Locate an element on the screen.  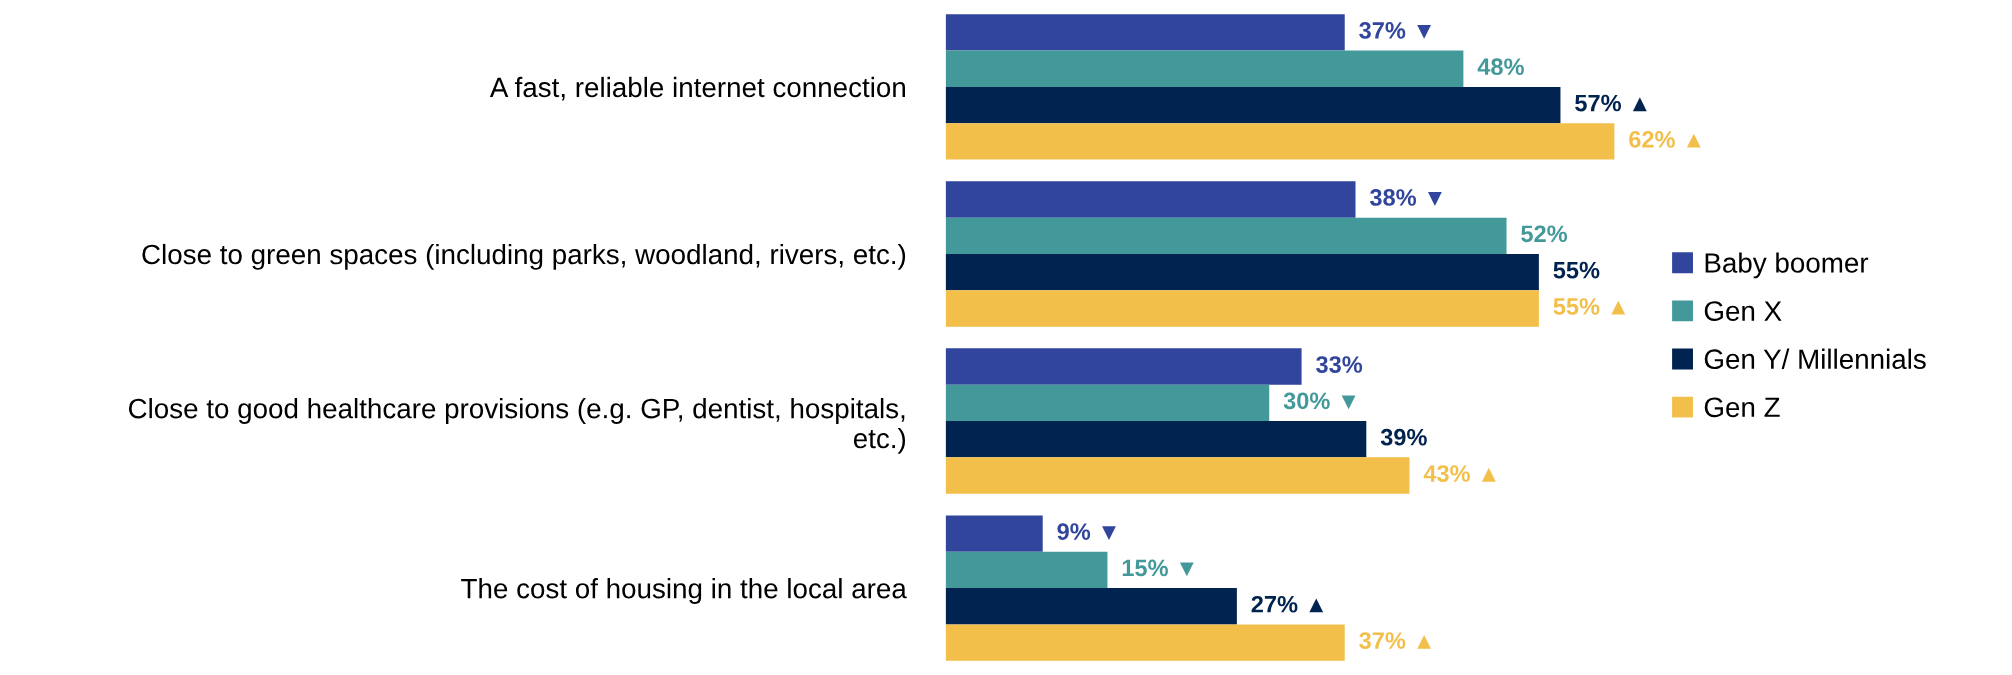
y-tick-label: Close to green spaces (including parks, woodland, rivers, etc.) is located at coordinates (524, 256).